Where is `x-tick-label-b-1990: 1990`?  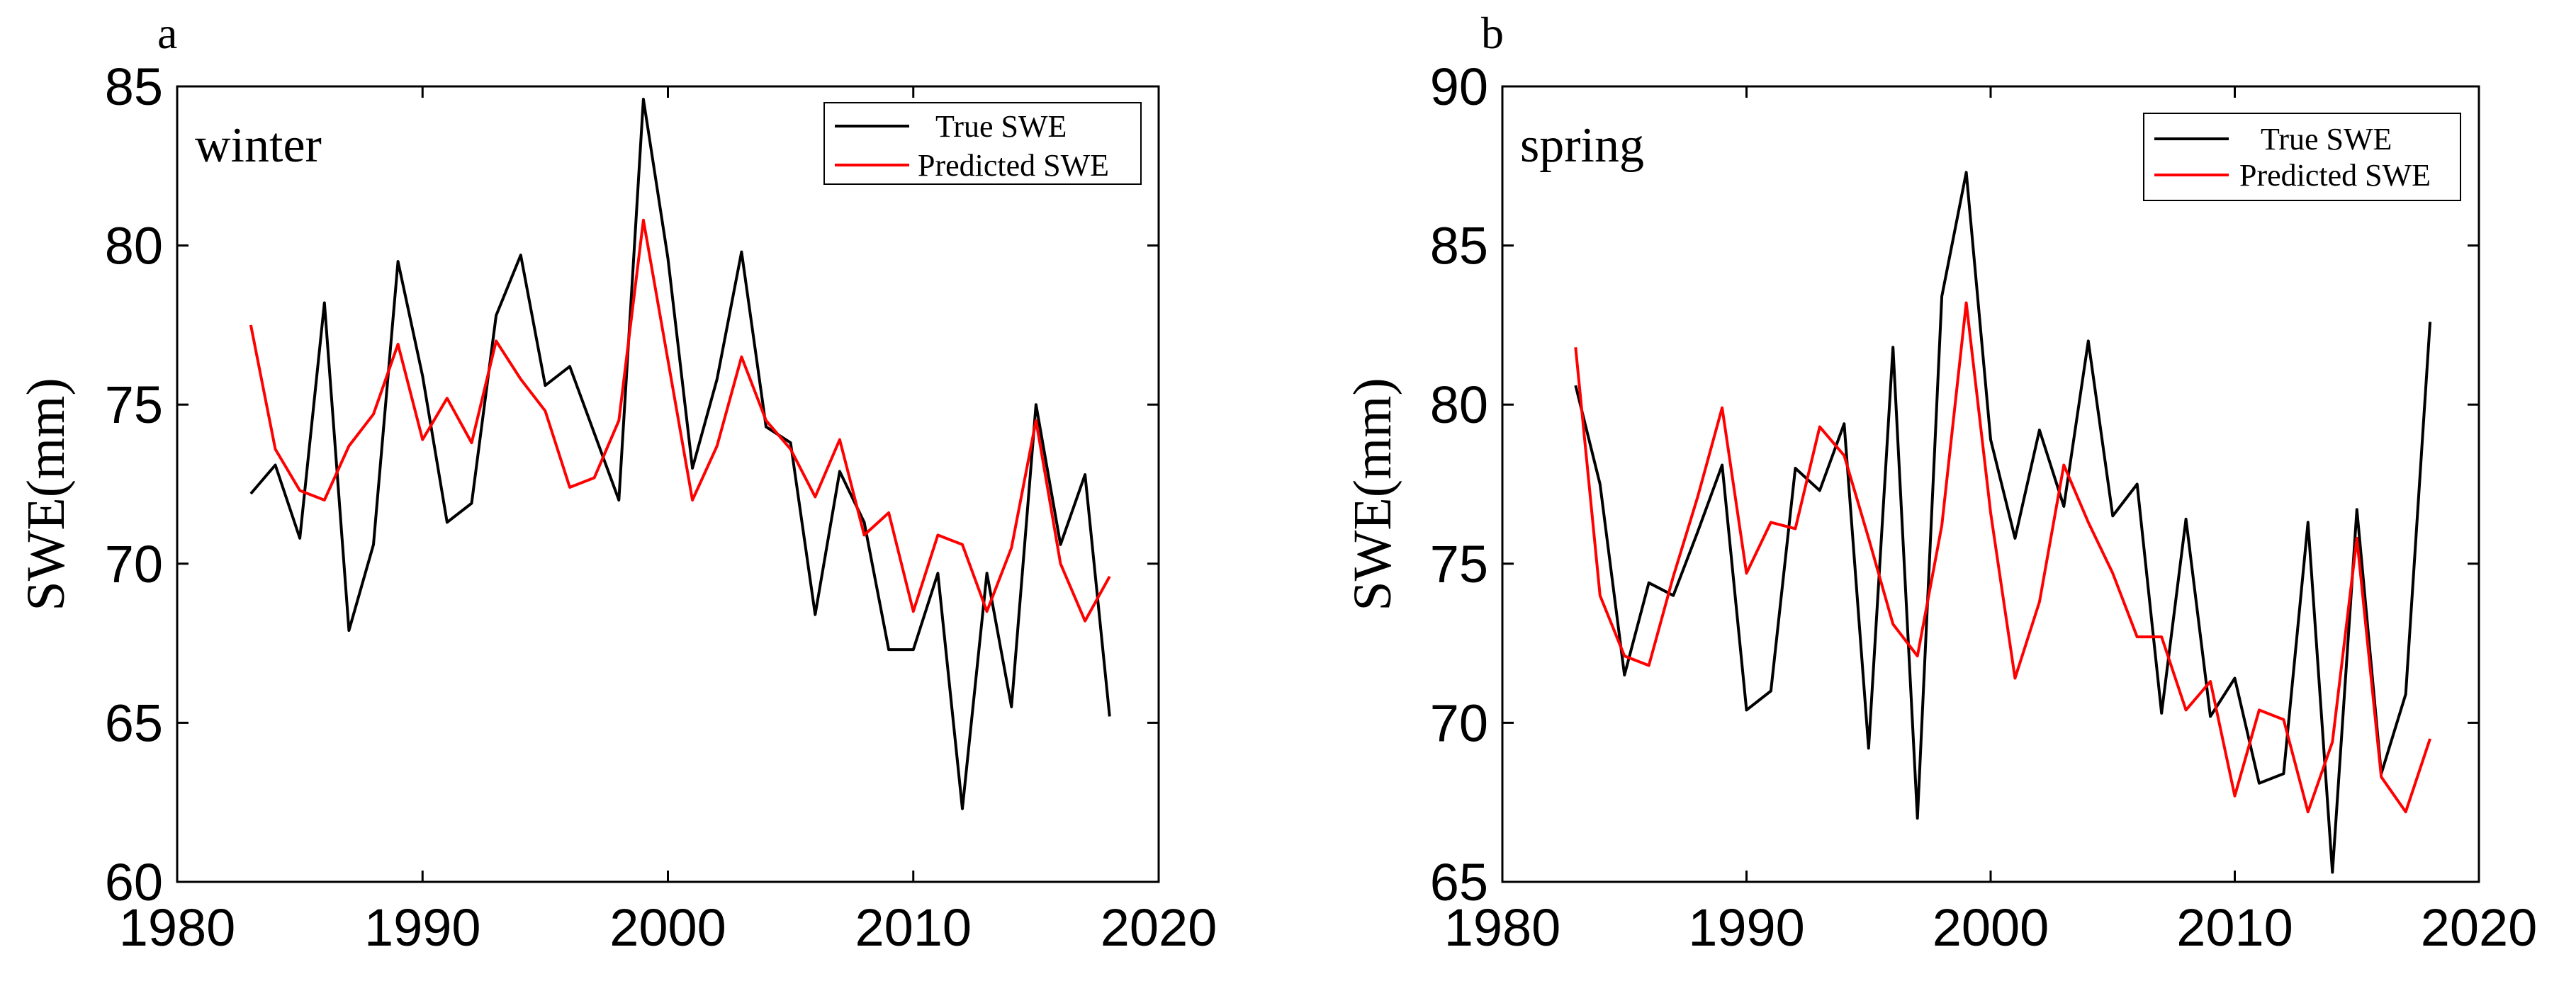
x-tick-label-b-1990: 1990 is located at coordinates (1746, 928).